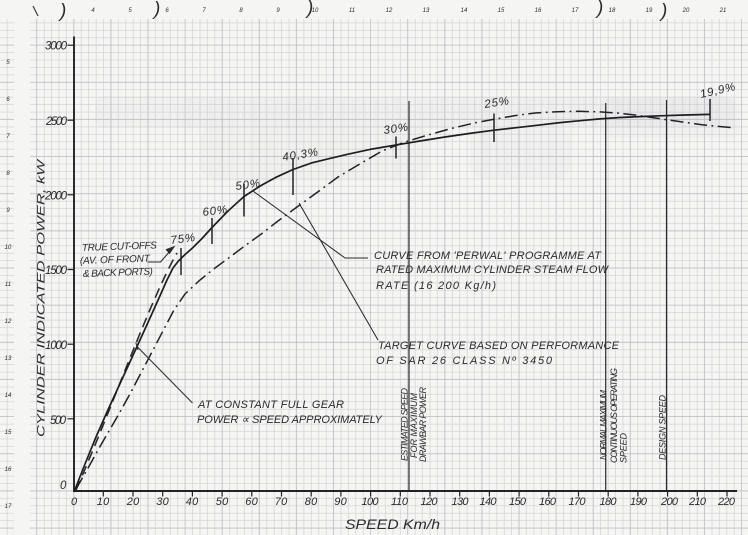  Describe the element at coordinates (609, 502) in the screenshot. I see `svg-text: 180` at that location.